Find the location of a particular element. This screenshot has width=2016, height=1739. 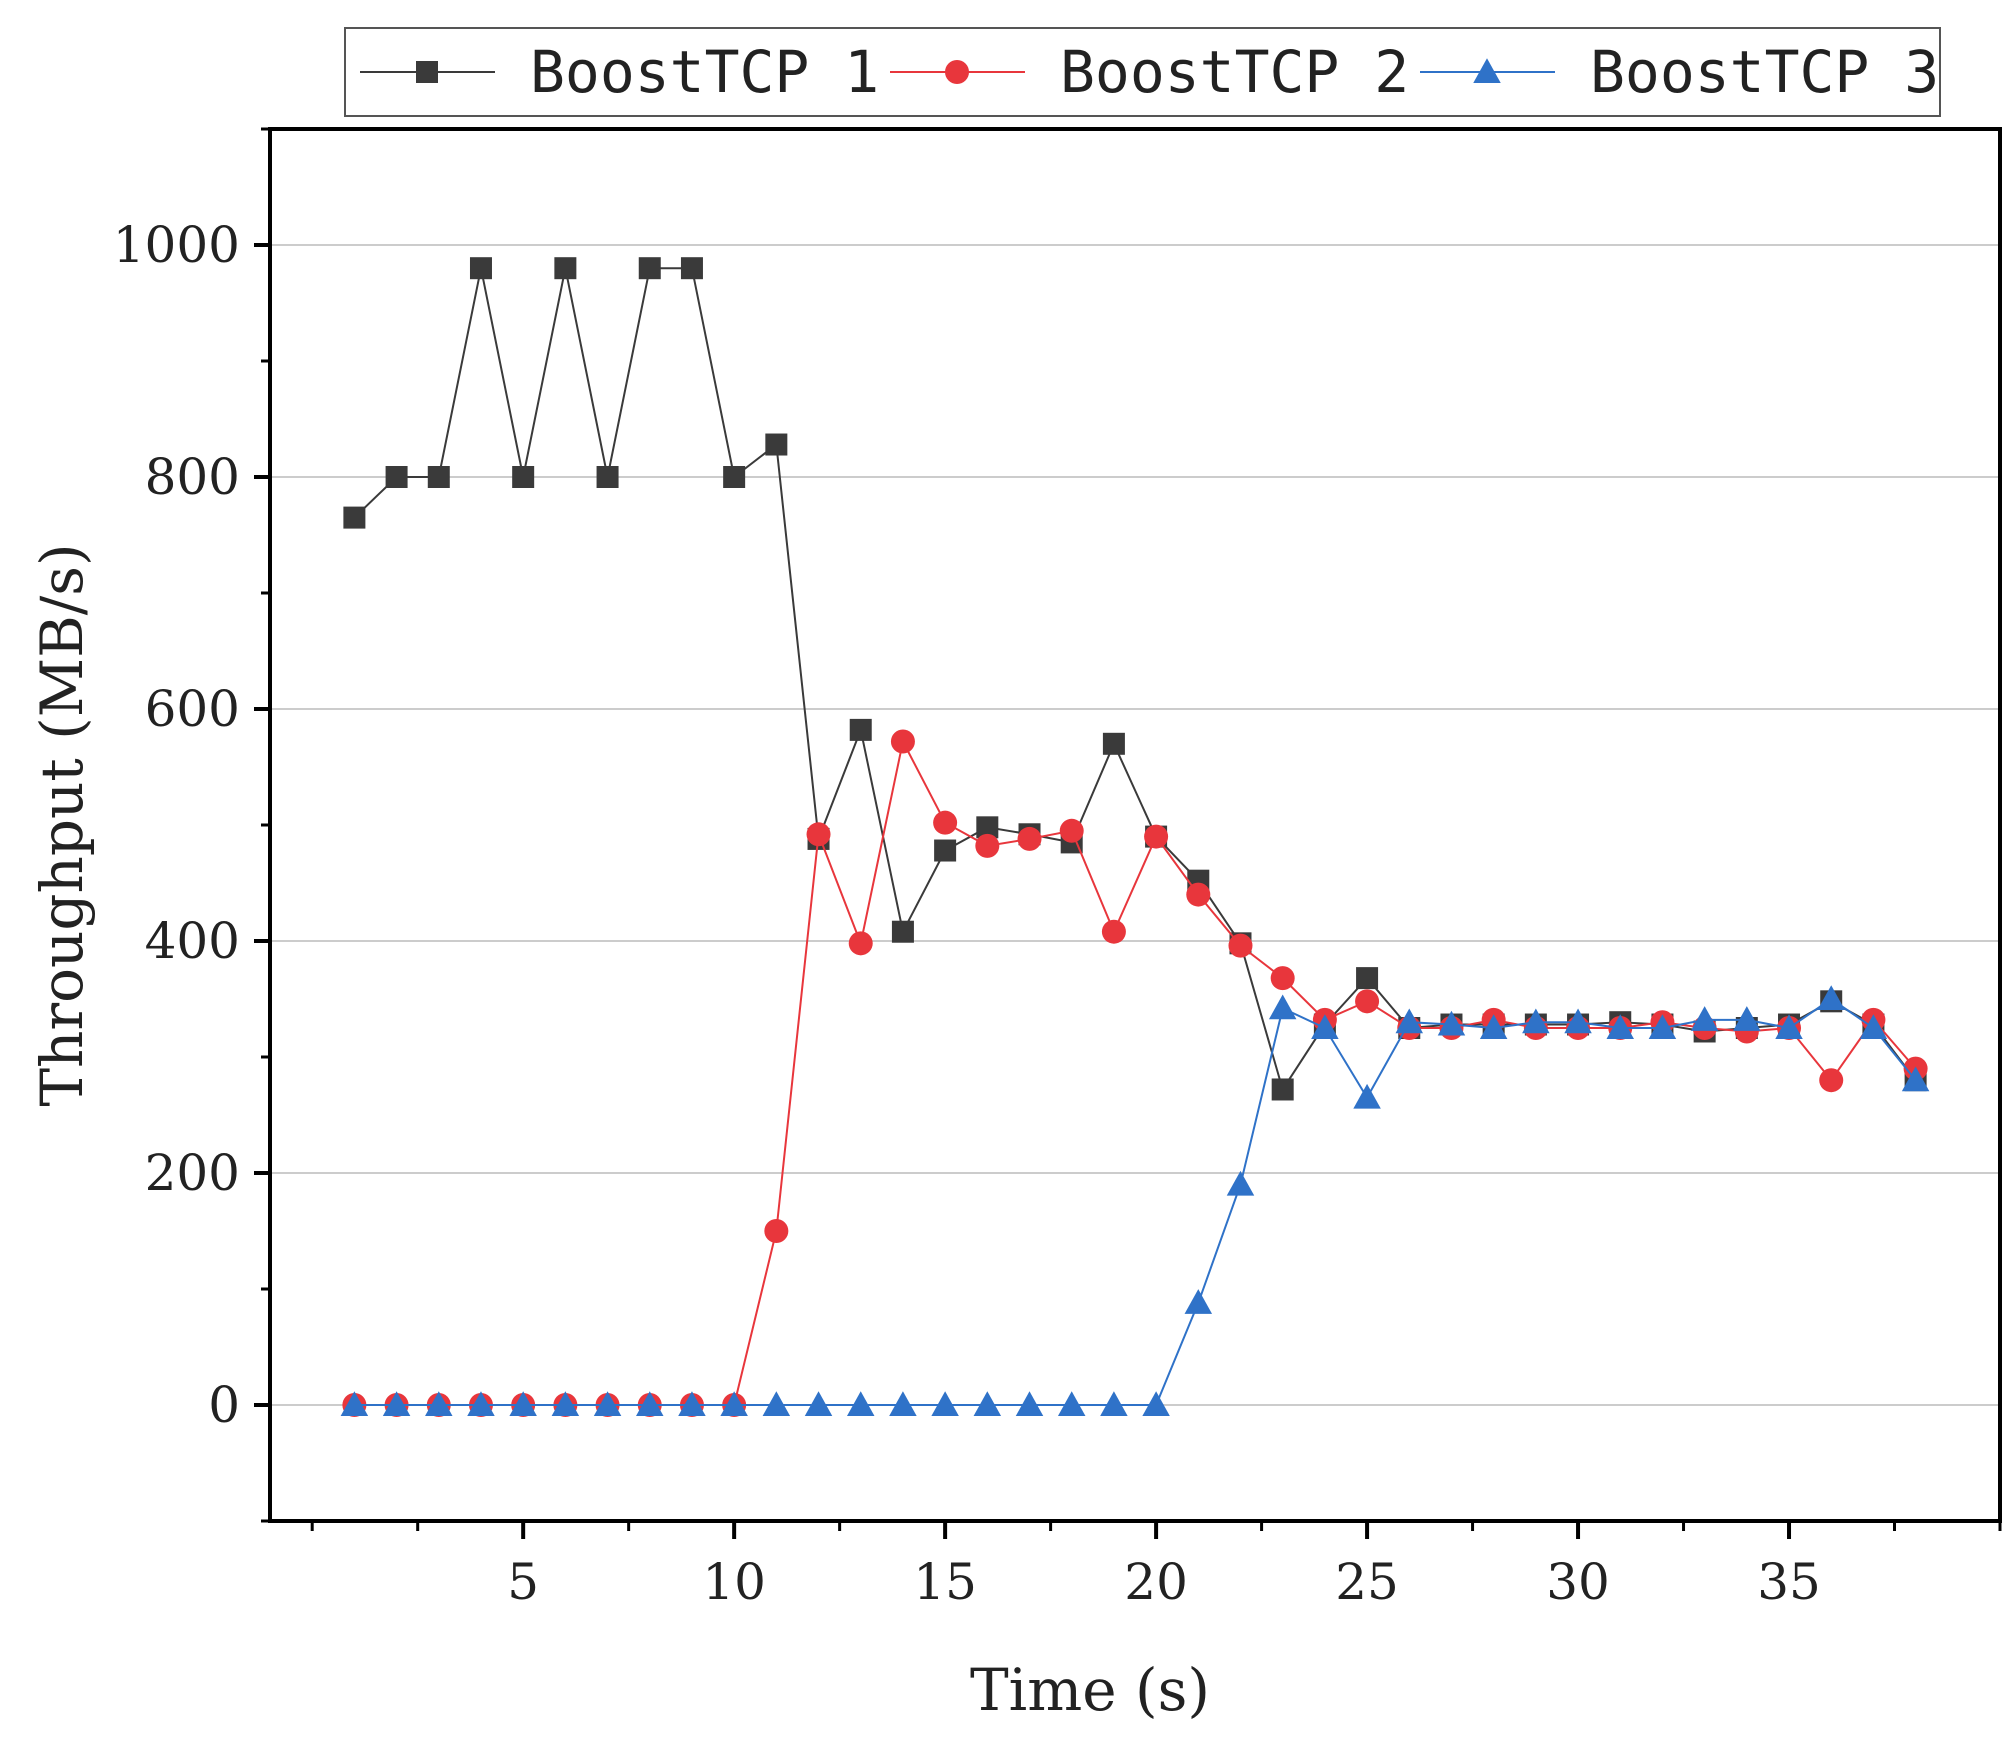

legend-item-2: BoostTCP 2 is located at coordinates (1149, 72).